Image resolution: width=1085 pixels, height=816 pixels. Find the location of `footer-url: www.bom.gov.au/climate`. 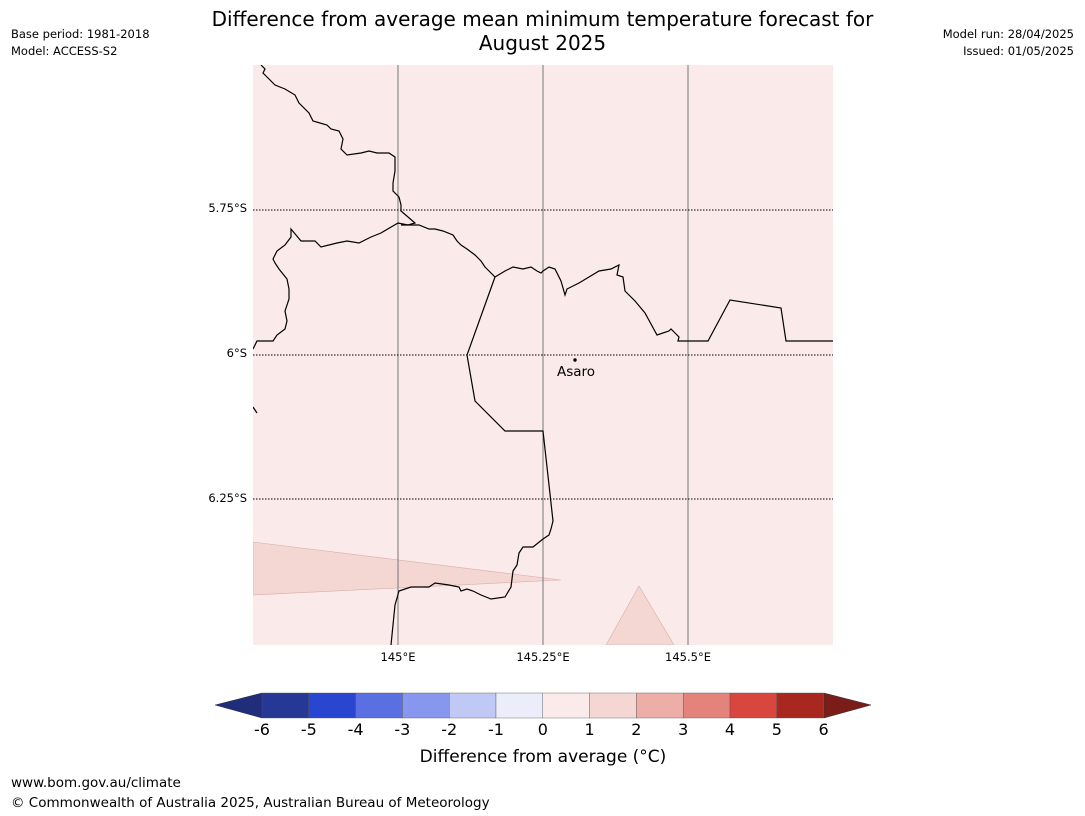

footer-url: www.bom.gov.au/climate is located at coordinates (96, 783).